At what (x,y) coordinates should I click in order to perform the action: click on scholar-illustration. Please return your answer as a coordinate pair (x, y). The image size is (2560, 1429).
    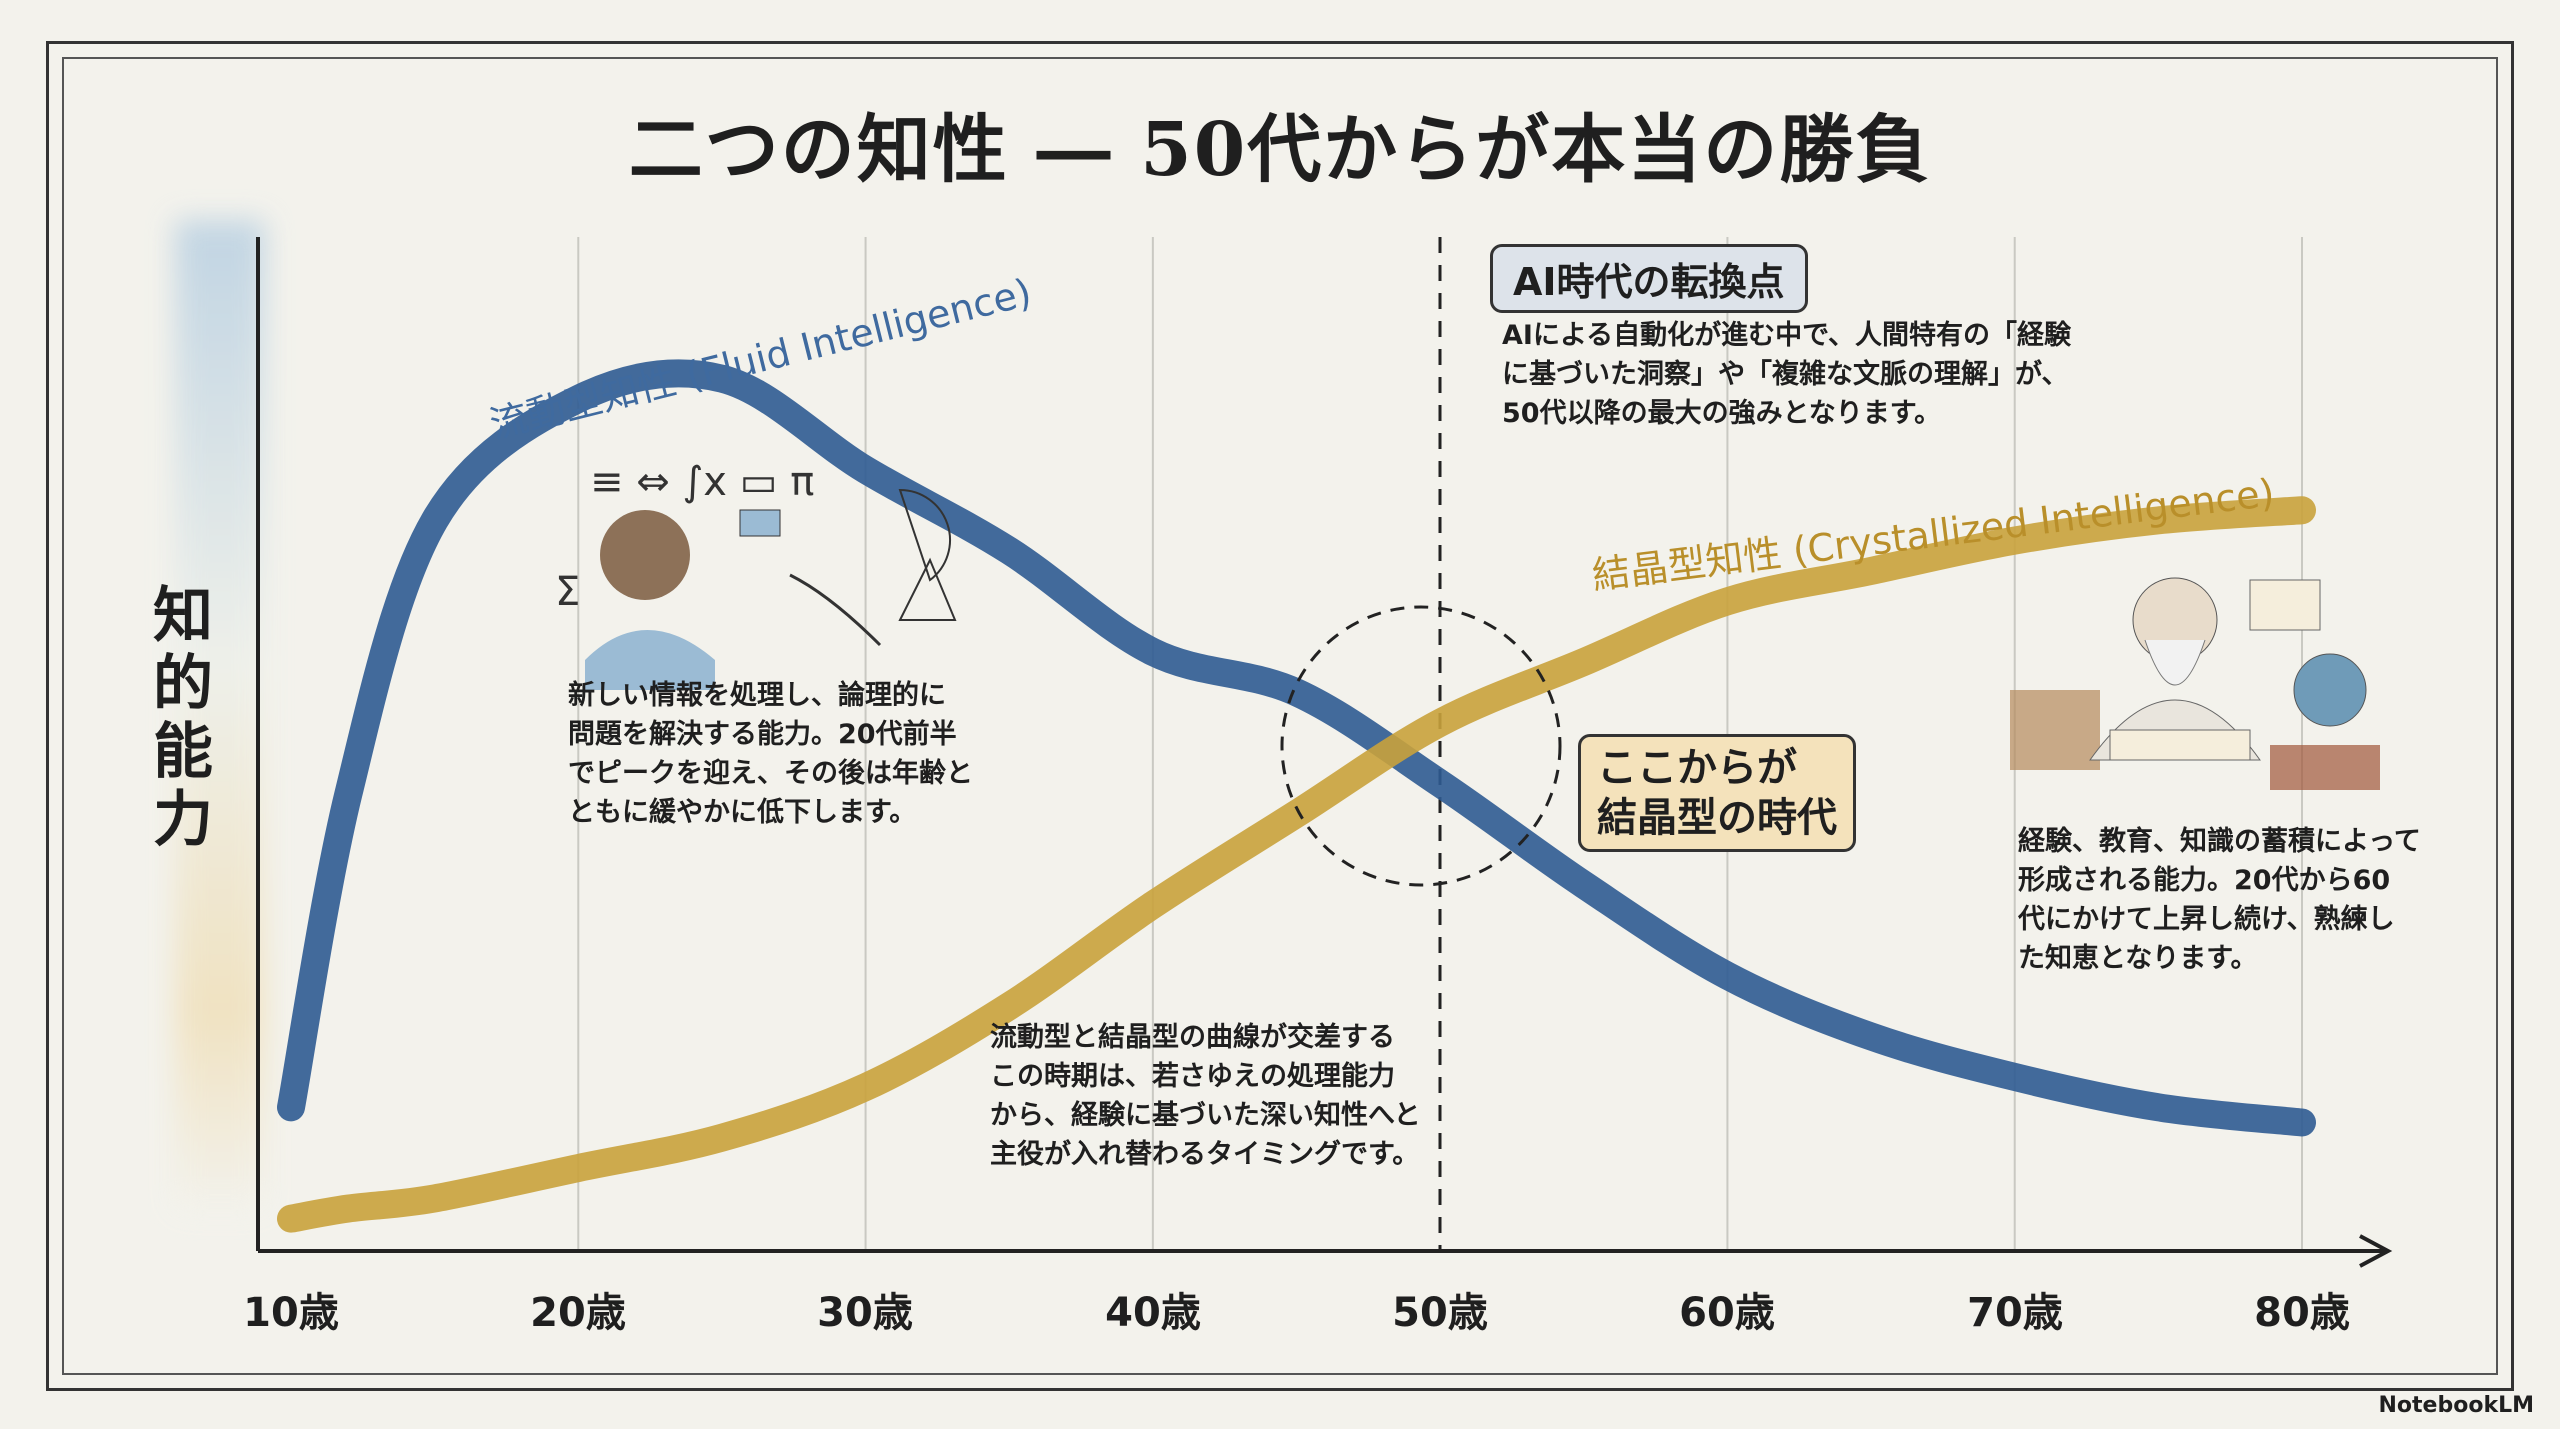
    Looking at the image, I should click on (2195, 683).